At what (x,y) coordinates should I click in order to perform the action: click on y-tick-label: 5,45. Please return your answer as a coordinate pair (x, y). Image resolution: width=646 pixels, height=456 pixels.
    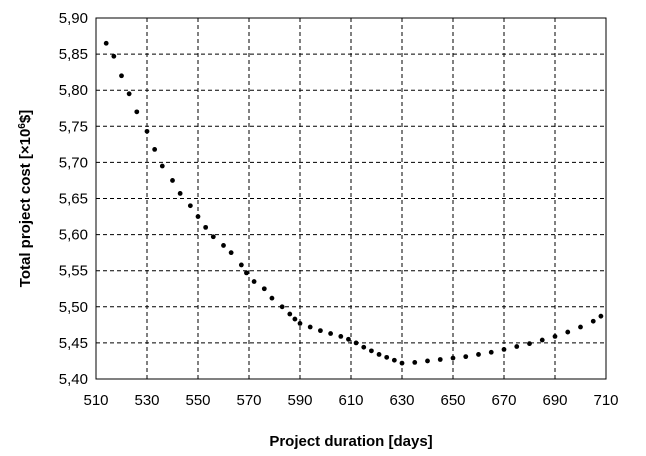
    Looking at the image, I should click on (73, 343).